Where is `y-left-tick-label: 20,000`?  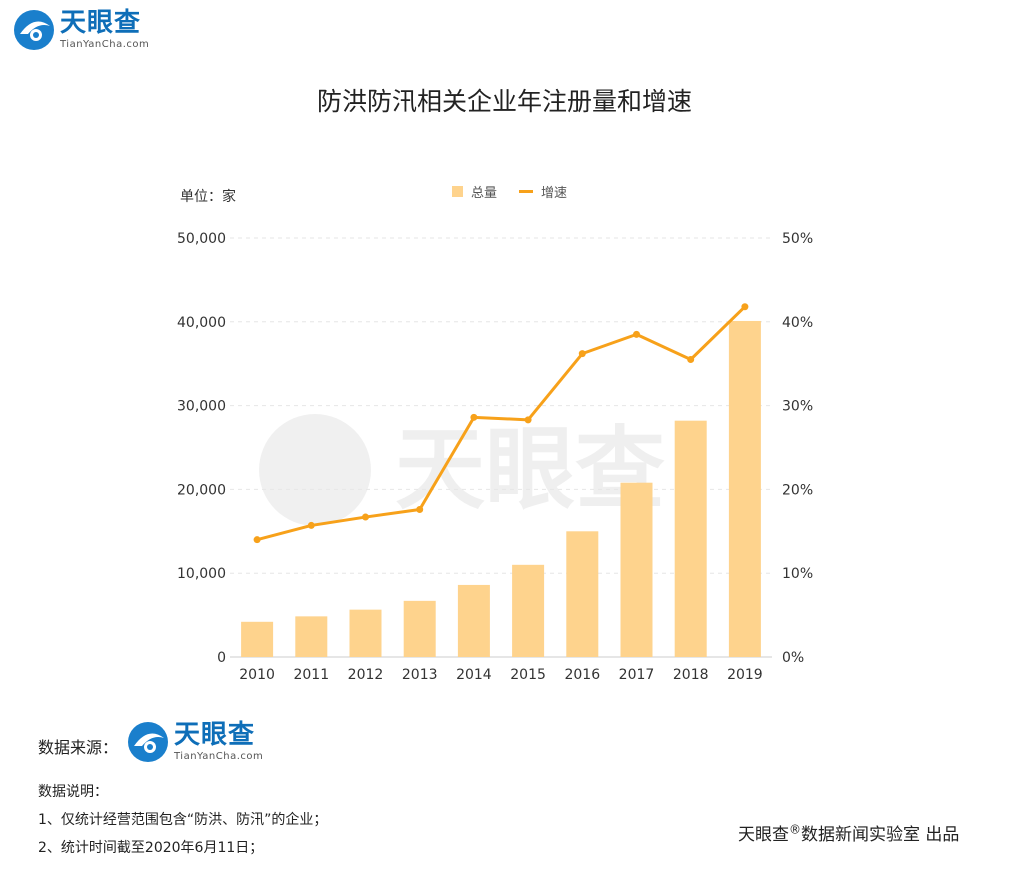 y-left-tick-label: 20,000 is located at coordinates (201, 490).